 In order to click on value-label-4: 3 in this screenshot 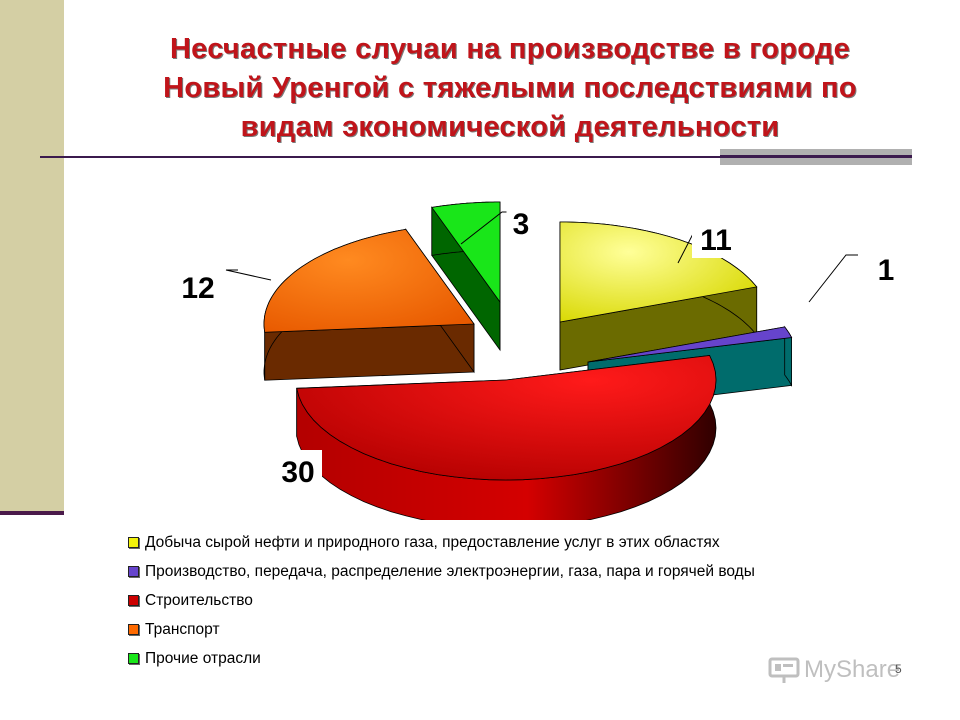, I will do `click(521, 224)`.